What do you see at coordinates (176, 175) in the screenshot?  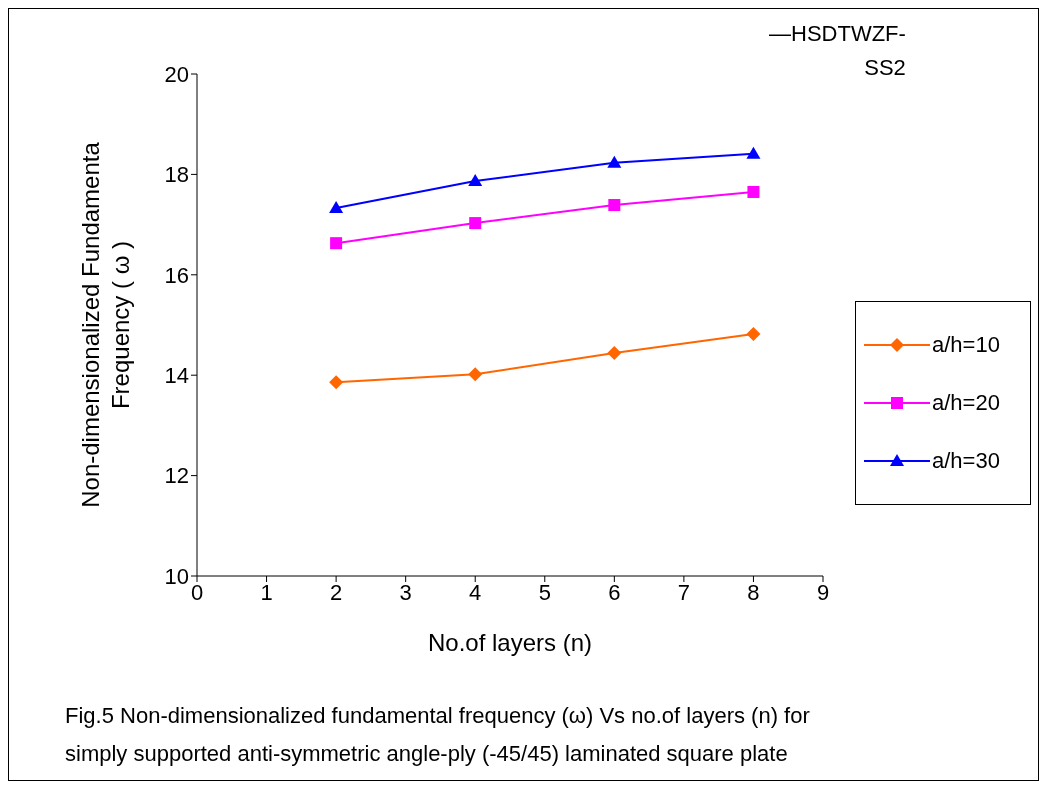 I see `y-tick-label: 18` at bounding box center [176, 175].